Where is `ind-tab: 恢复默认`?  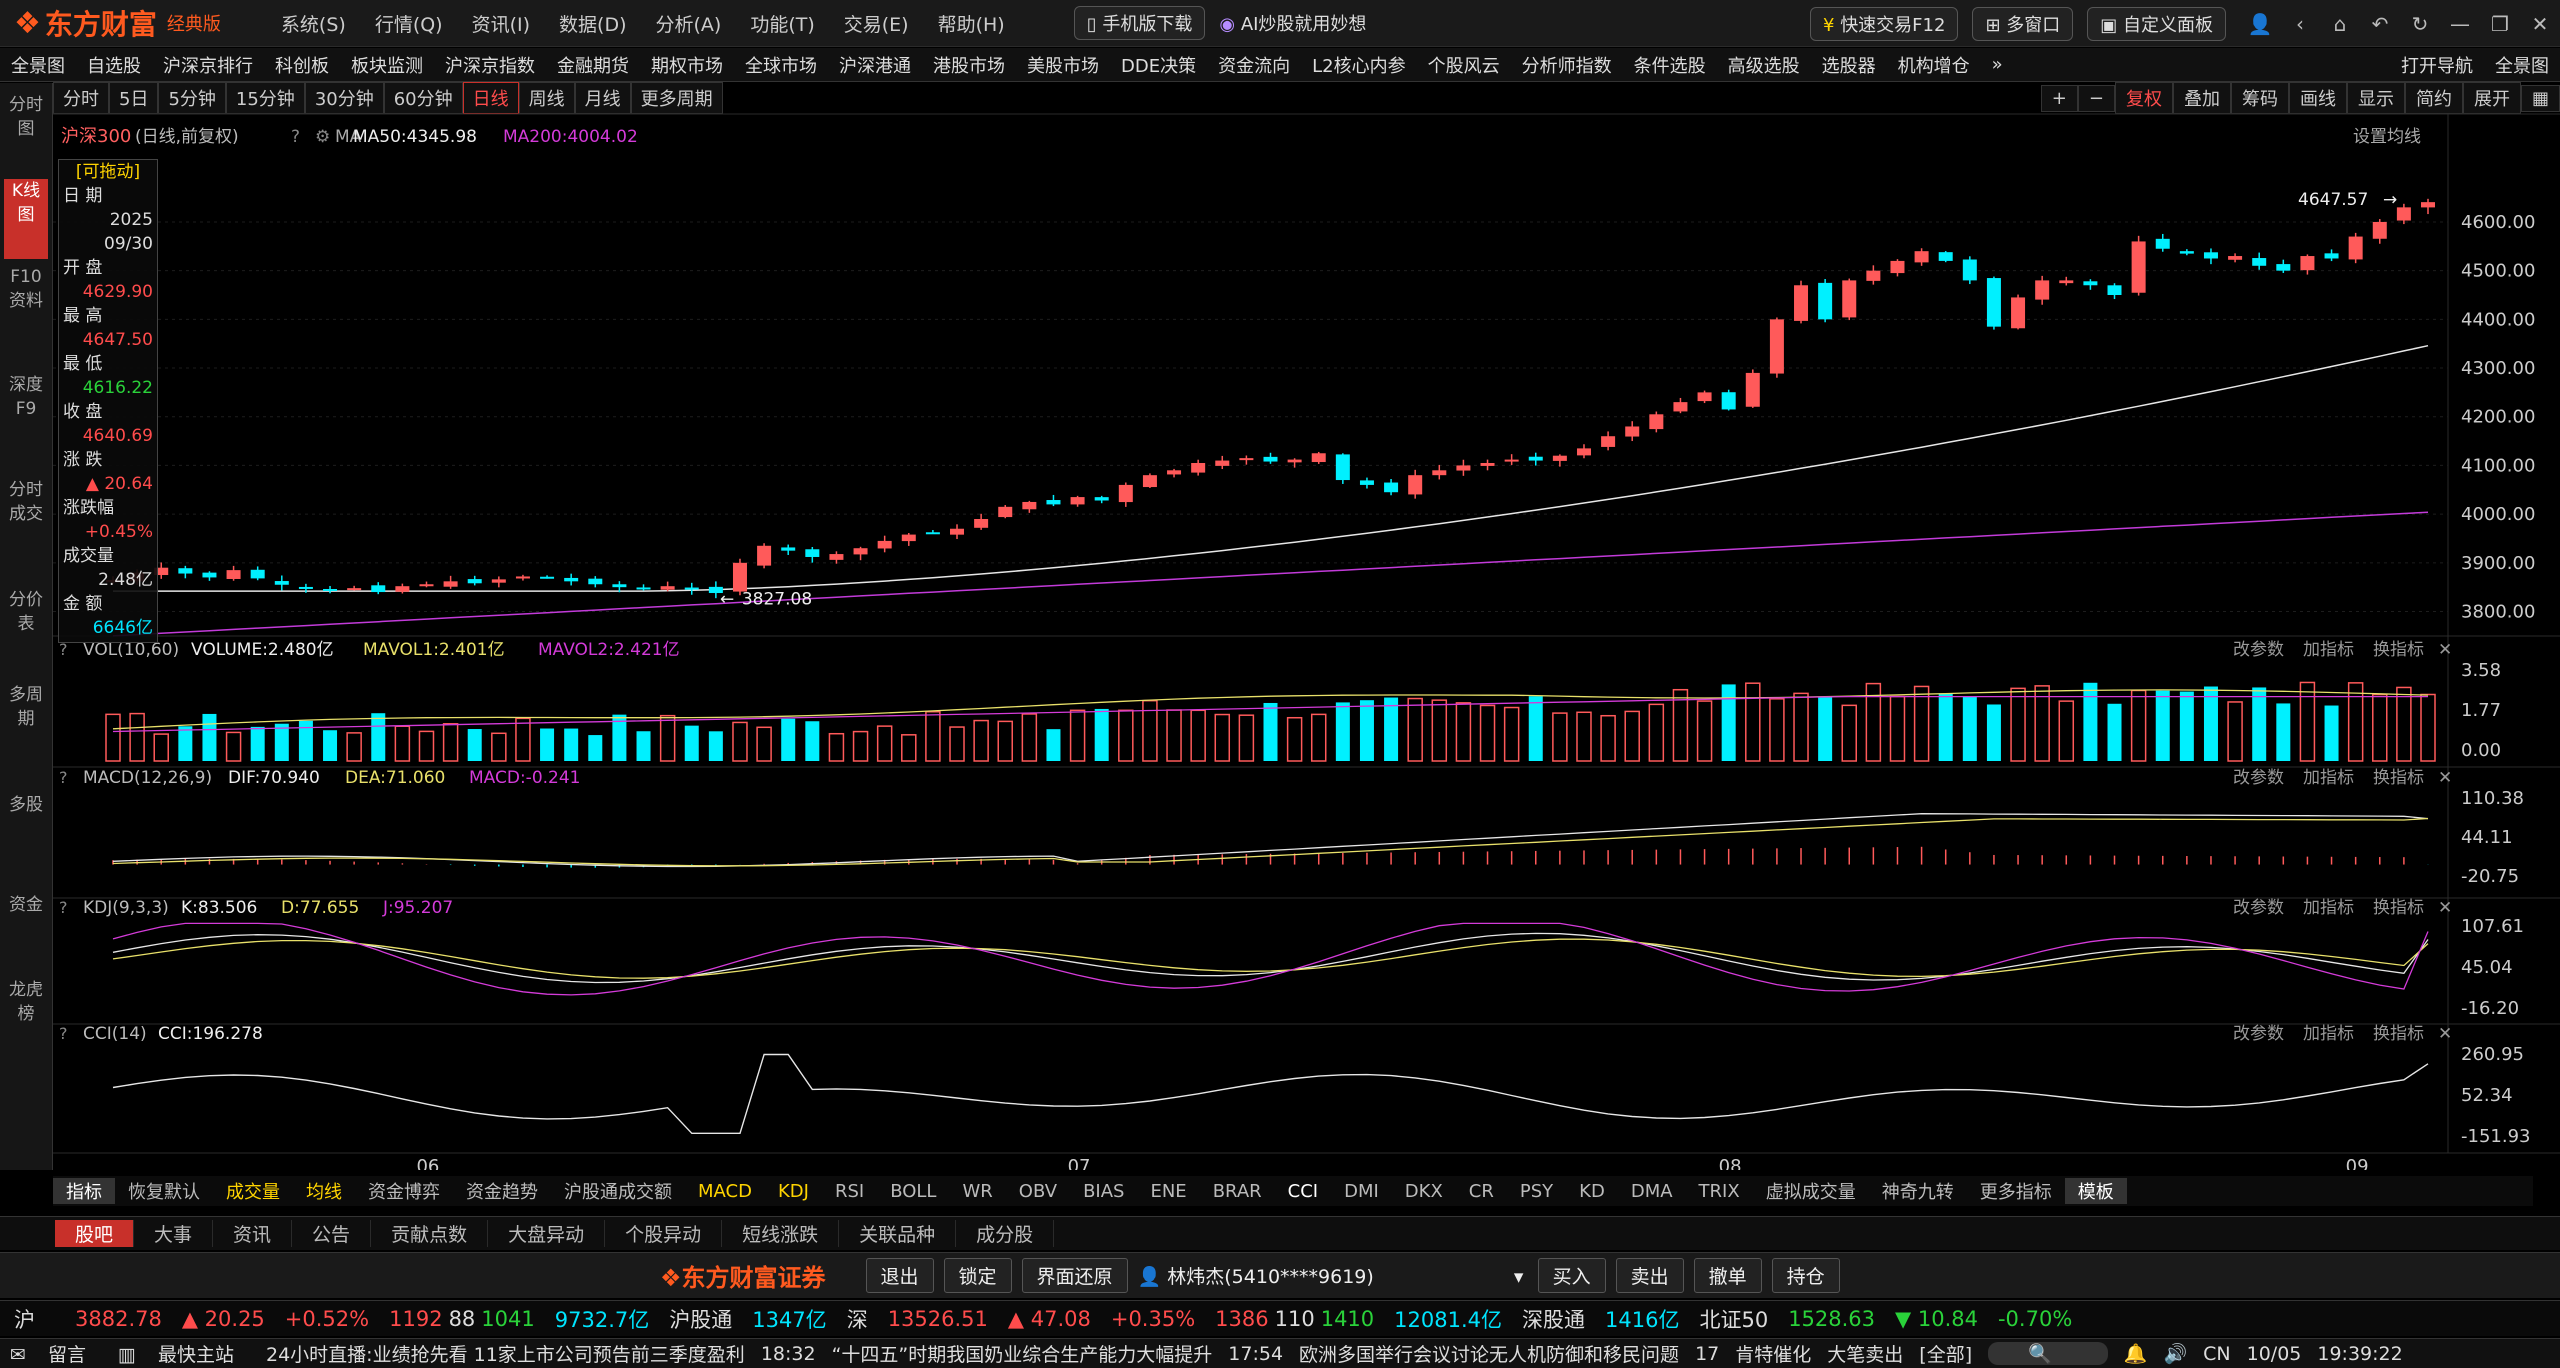 ind-tab: 恢复默认 is located at coordinates (164, 1192).